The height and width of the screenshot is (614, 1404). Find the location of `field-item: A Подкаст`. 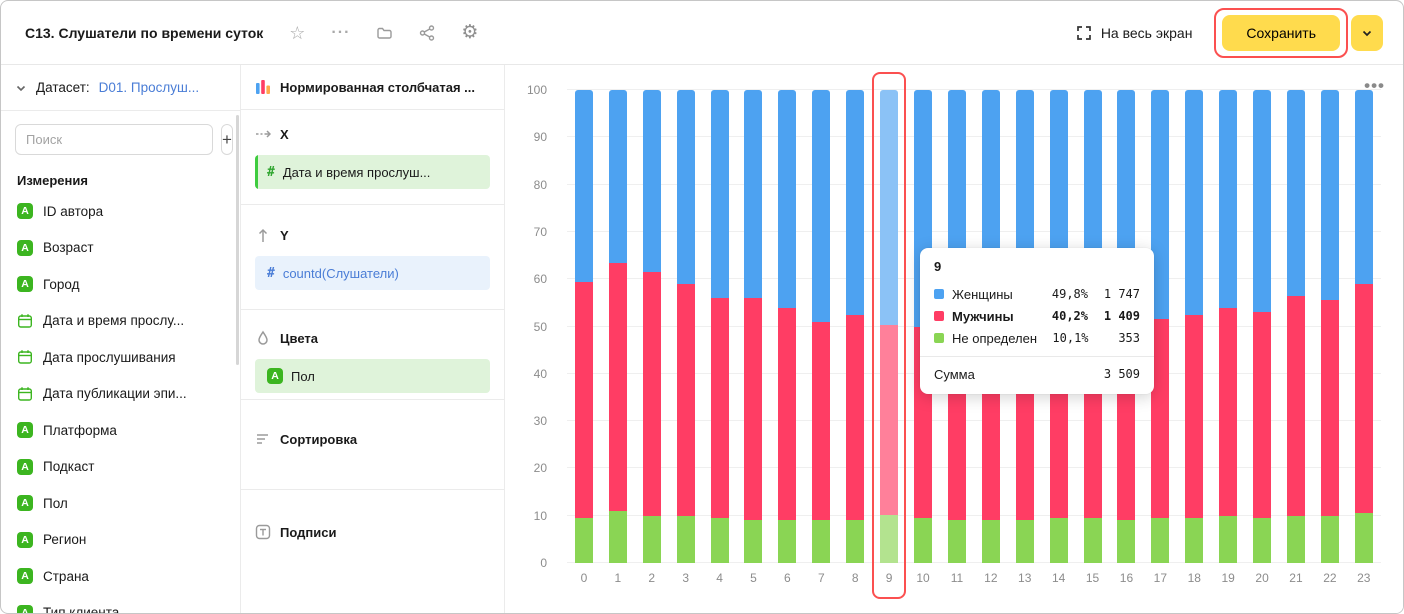

field-item: A Подкаст is located at coordinates (120, 467).